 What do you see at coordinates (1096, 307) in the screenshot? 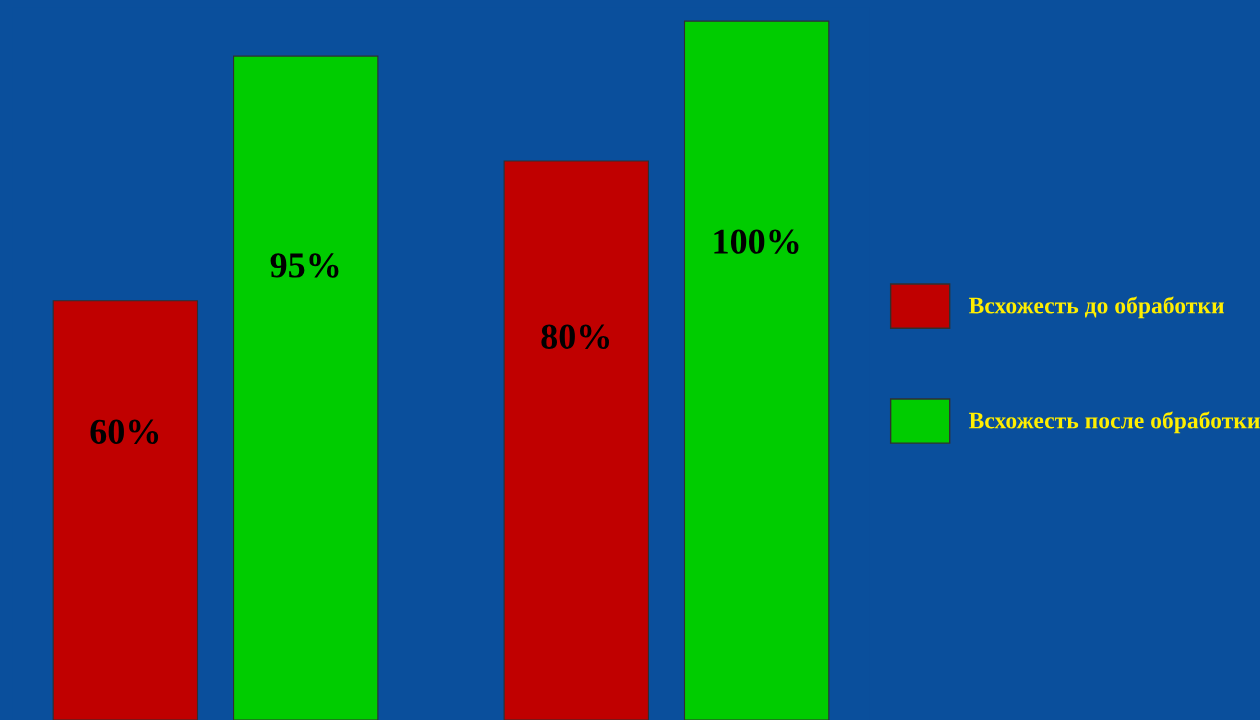
I see `legend-label: Всхожесть до обработки` at bounding box center [1096, 307].